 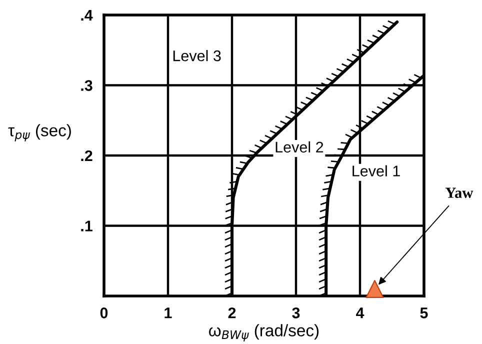 I want to click on annotation: Level 2, so click(x=300, y=147).